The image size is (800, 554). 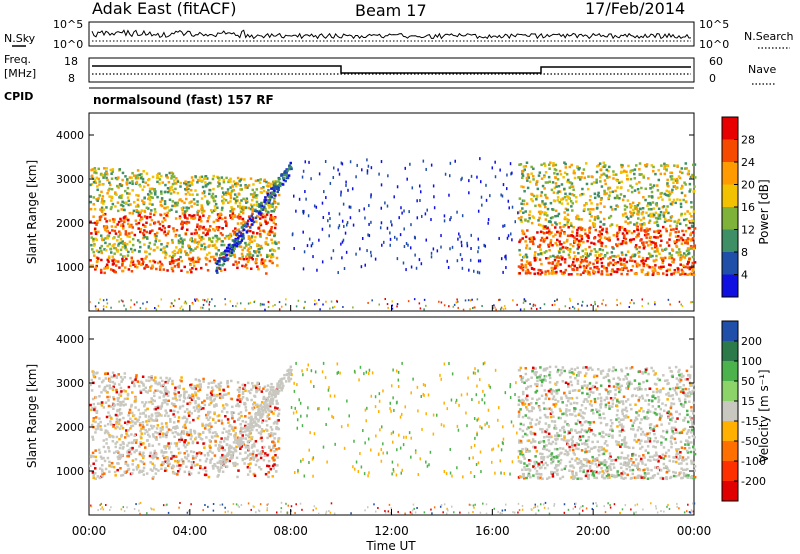 What do you see at coordinates (730, 263) in the screenshot?
I see `colorbar-swatch` at bounding box center [730, 263].